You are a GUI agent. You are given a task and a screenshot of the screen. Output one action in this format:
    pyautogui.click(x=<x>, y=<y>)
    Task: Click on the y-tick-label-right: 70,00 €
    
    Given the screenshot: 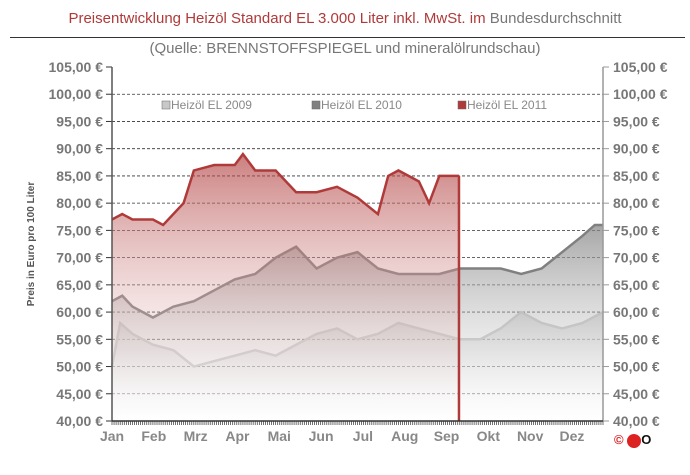 What is the action you would take?
    pyautogui.click(x=636, y=258)
    